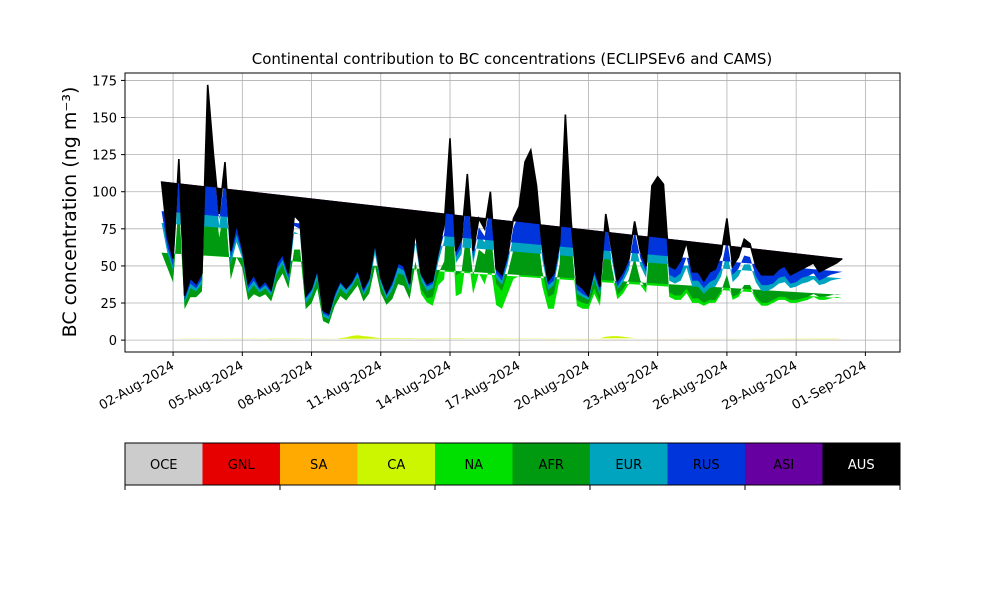  I want to click on y-tick-label: 150, so click(104, 119).